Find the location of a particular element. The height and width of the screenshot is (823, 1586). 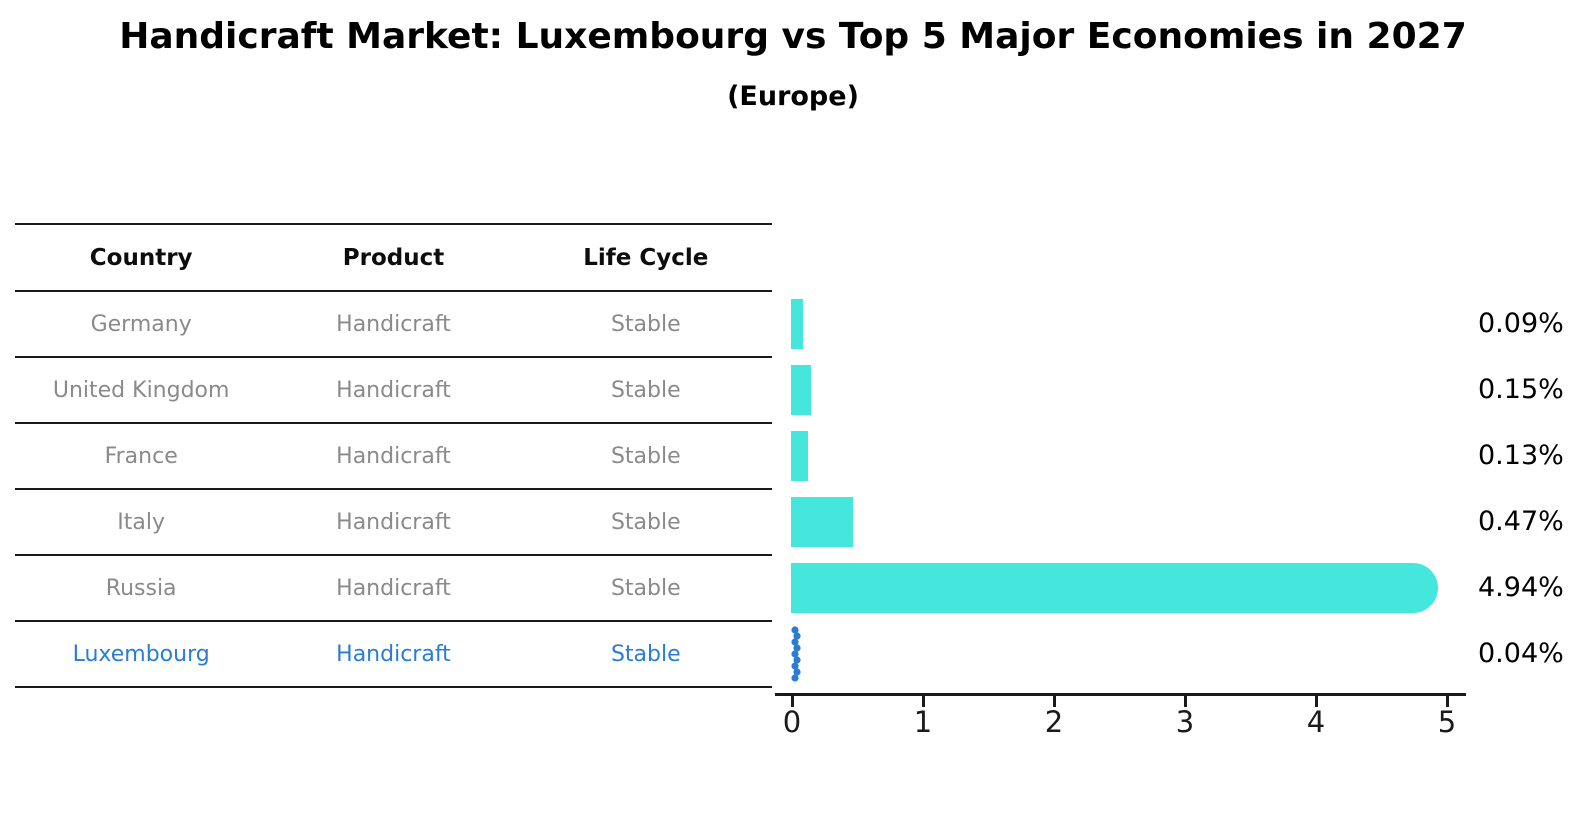

table-row: France Handicraft Stable is located at coordinates (393, 457).